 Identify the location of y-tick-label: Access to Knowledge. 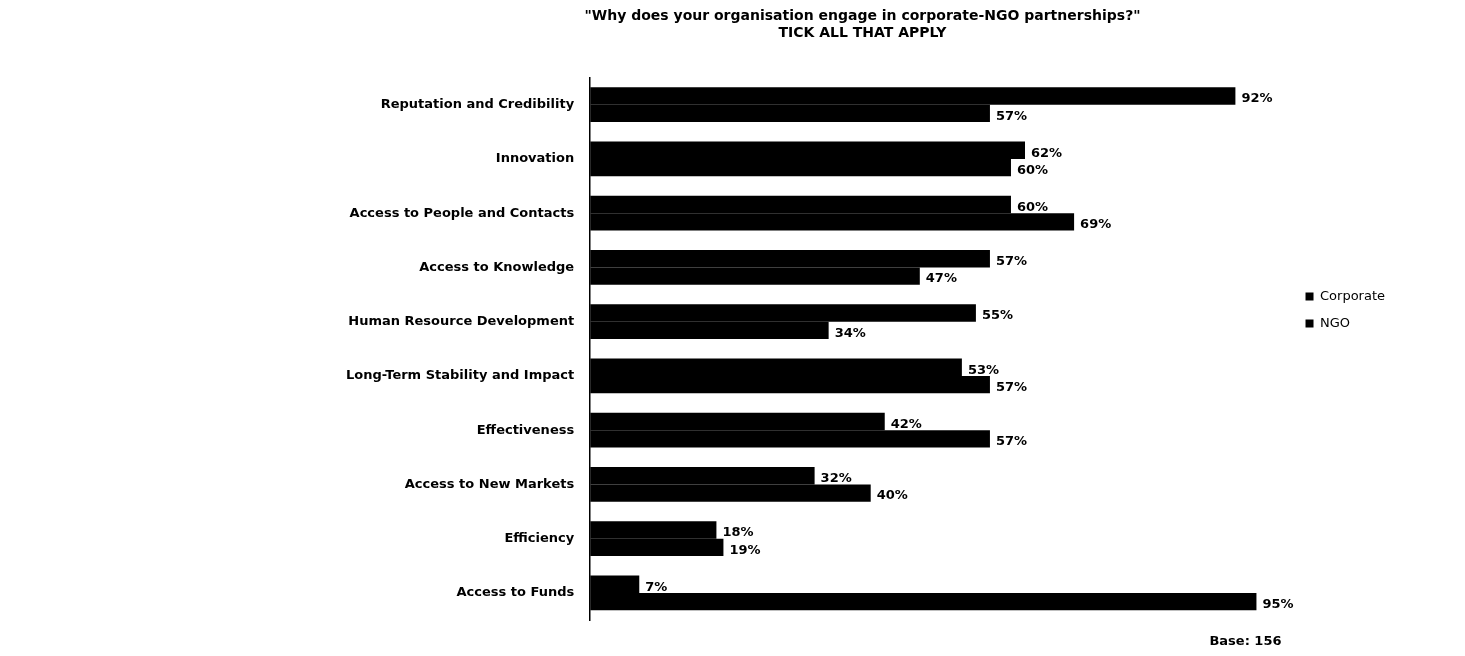
(497, 266).